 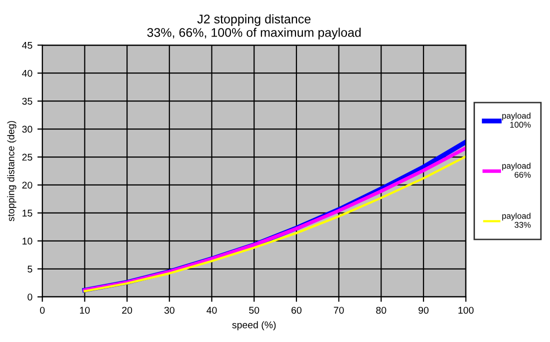 What do you see at coordinates (254, 27) in the screenshot?
I see `chart-title: J2 stopping distance 33%, 66%, 100% of maximum payload` at bounding box center [254, 27].